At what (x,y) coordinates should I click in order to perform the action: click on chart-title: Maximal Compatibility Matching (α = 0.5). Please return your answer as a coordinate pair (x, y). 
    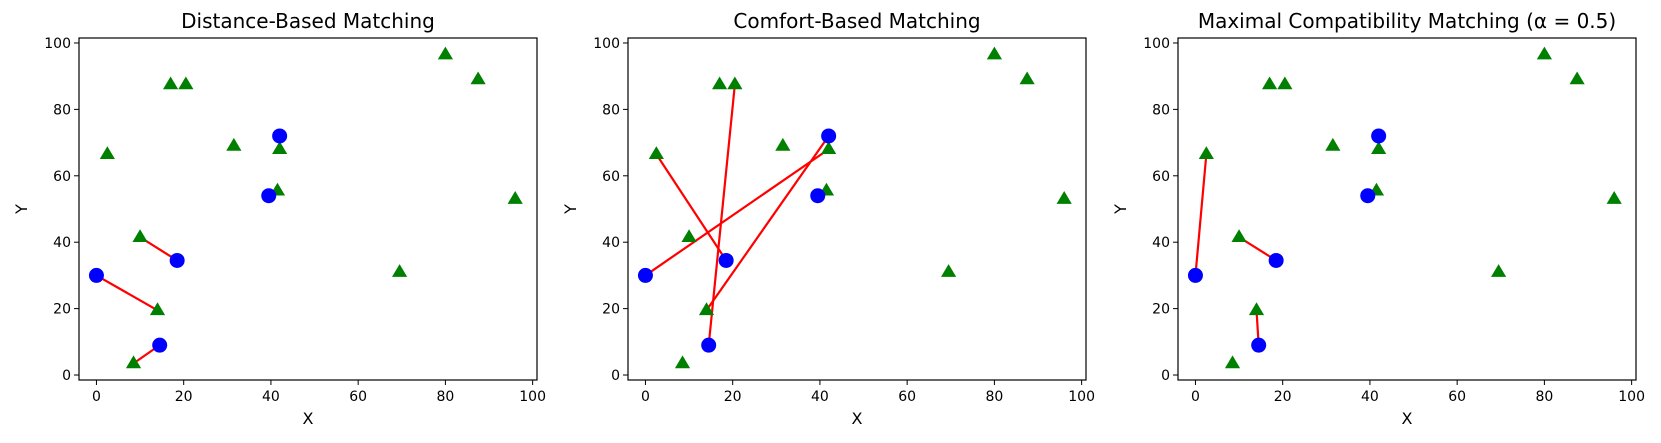
    Looking at the image, I should click on (1407, 21).